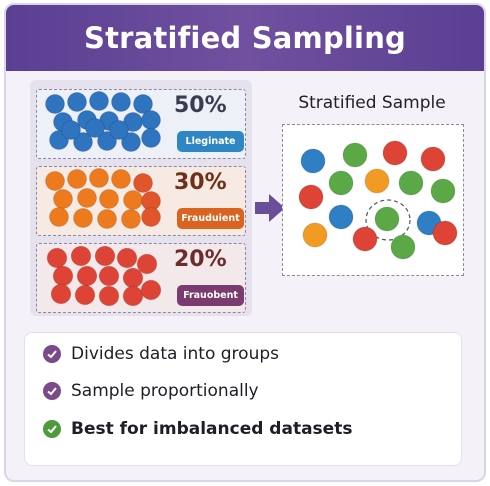  Describe the element at coordinates (165, 391) in the screenshot. I see `bullet-text: Sample proportionally` at that location.